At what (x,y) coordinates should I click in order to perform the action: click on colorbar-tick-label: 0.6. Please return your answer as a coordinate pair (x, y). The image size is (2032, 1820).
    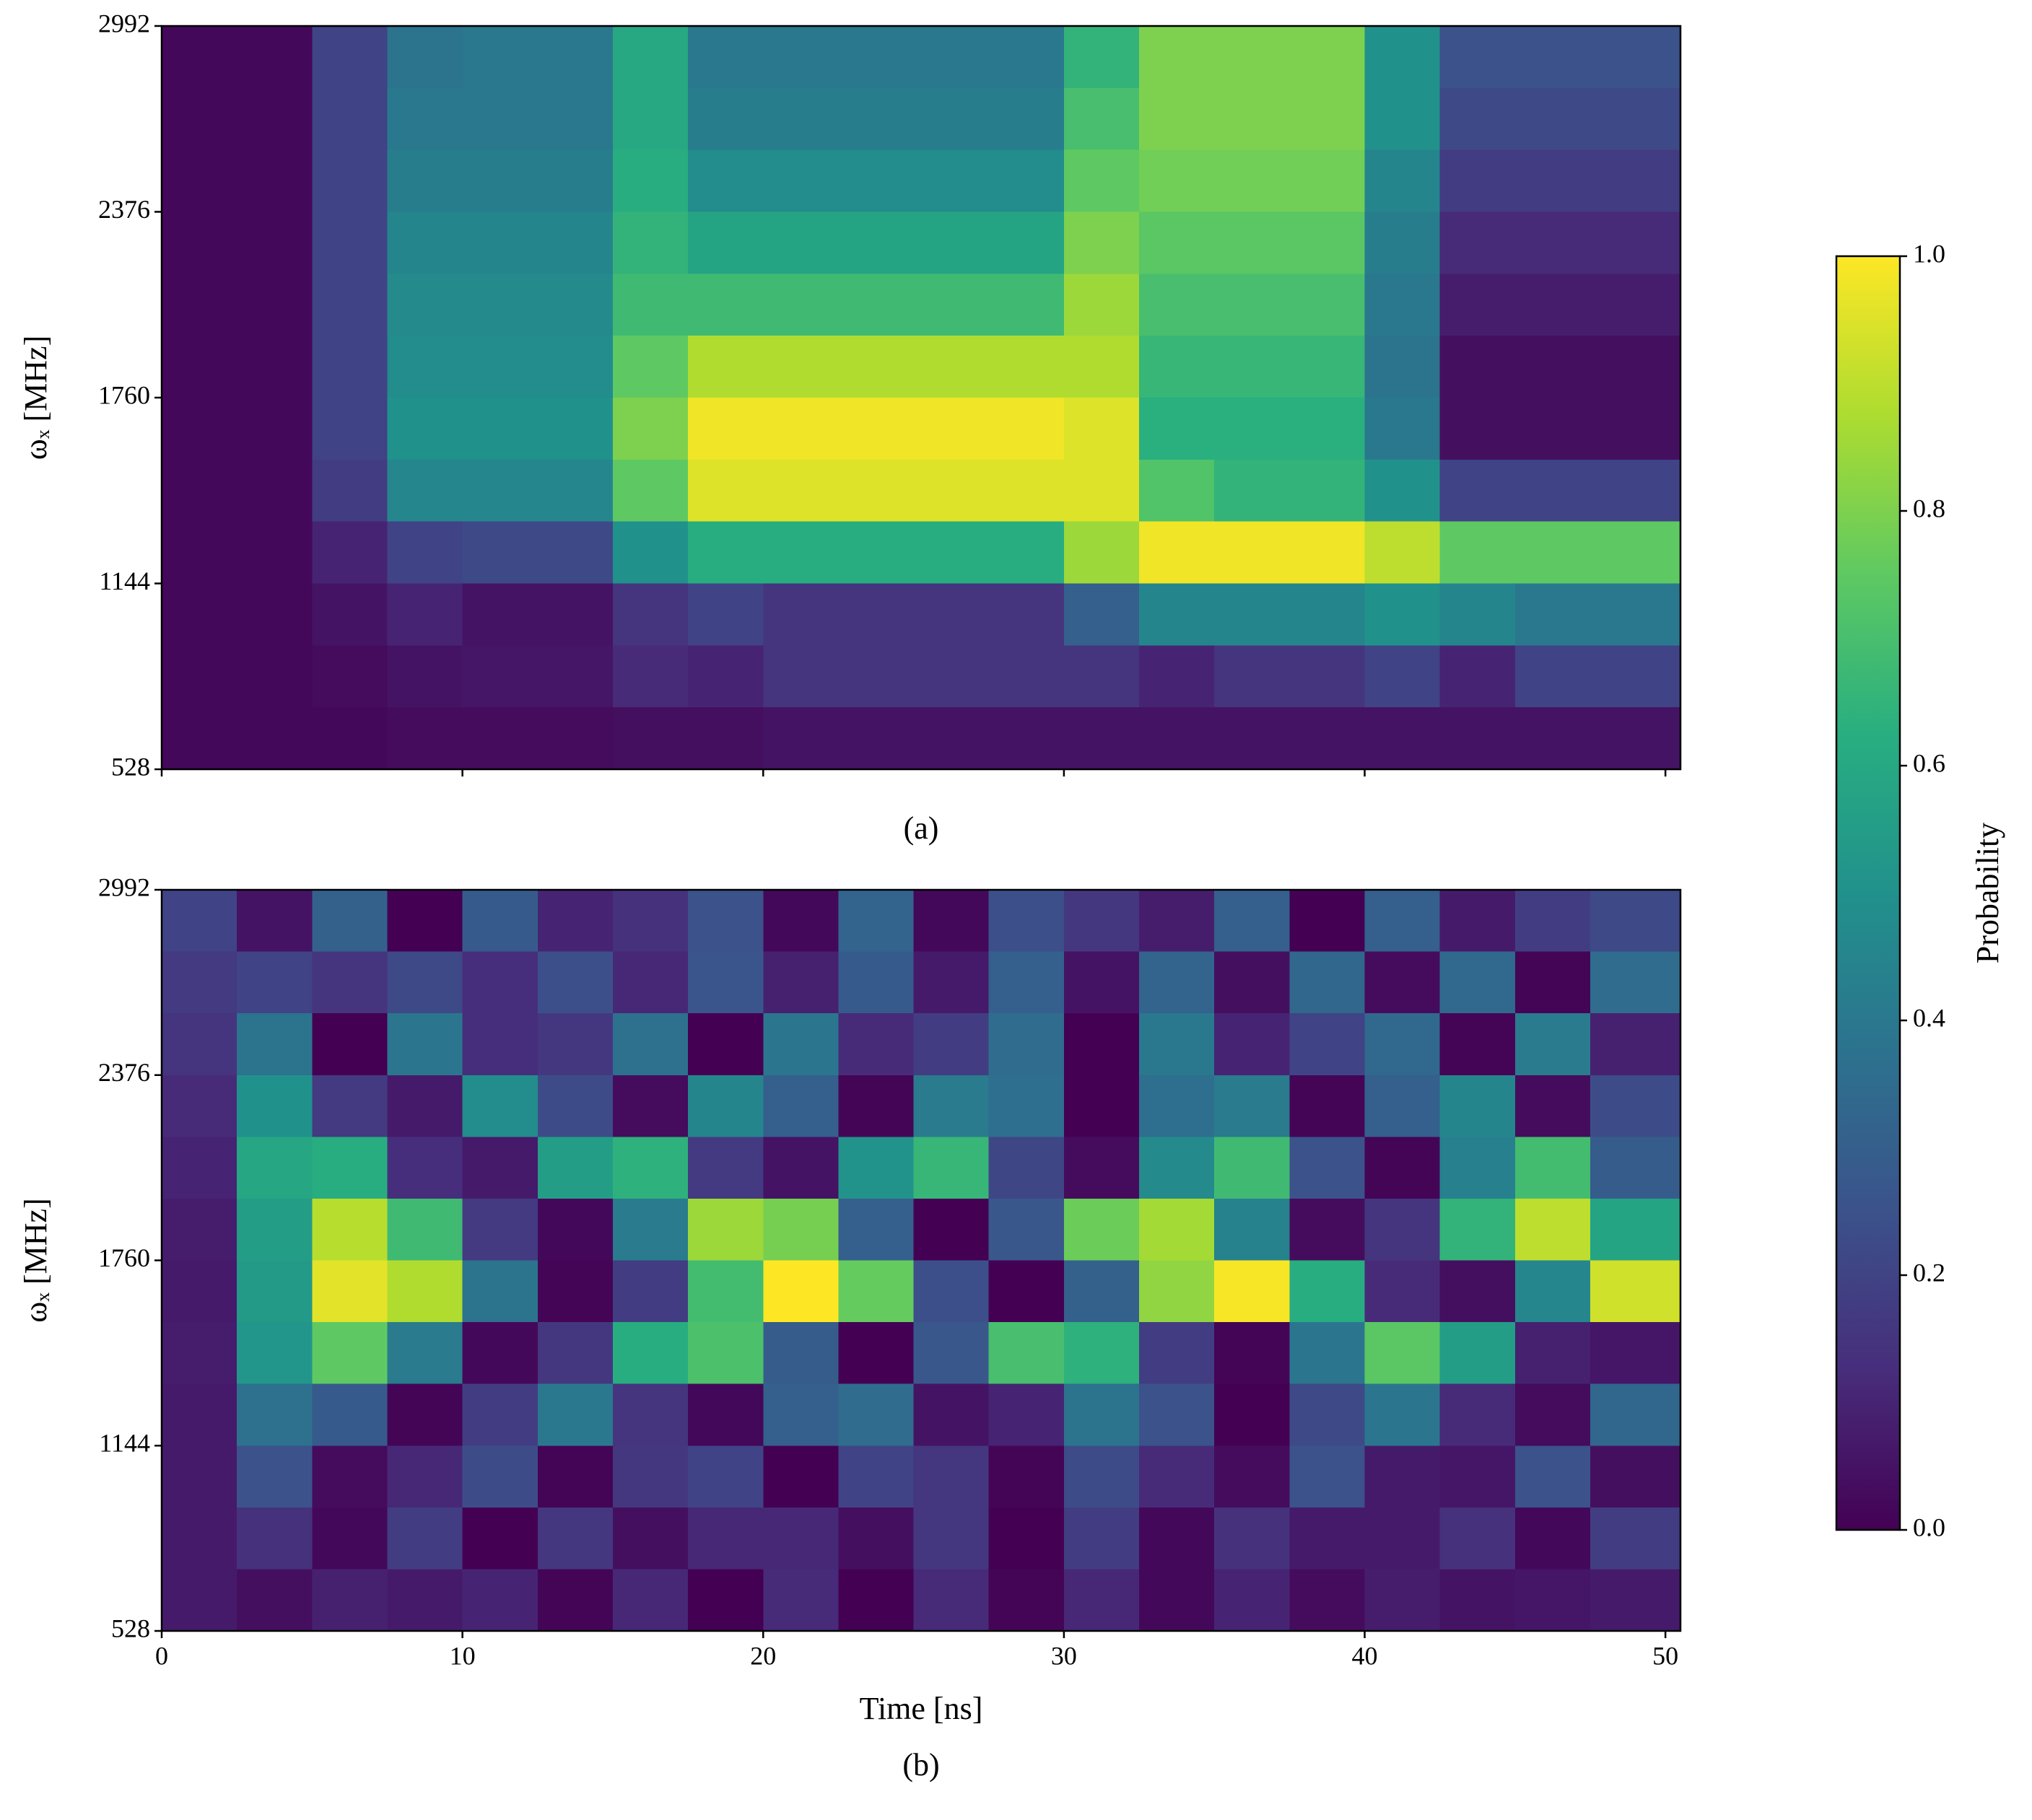
    Looking at the image, I should click on (1929, 762).